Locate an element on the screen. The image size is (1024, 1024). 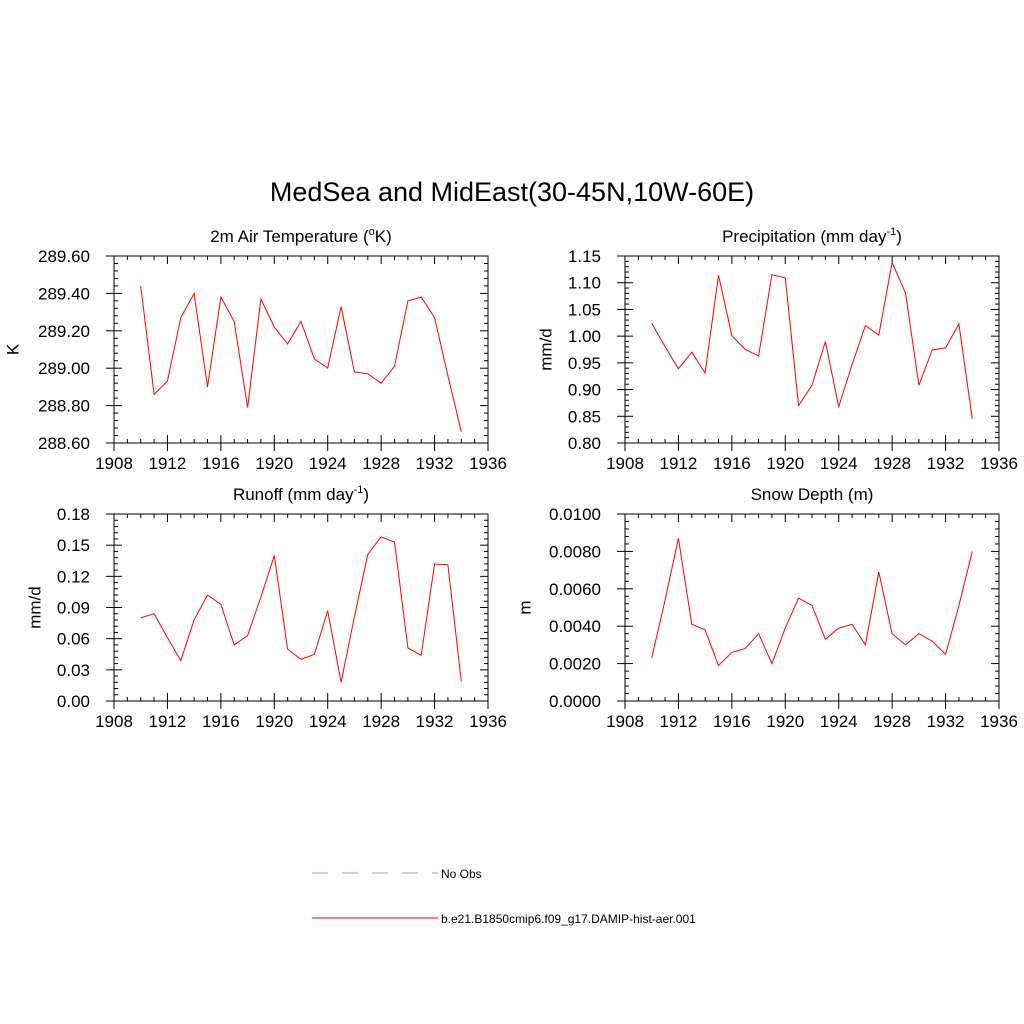
y-tick-label: 1.10 is located at coordinates (584, 283).